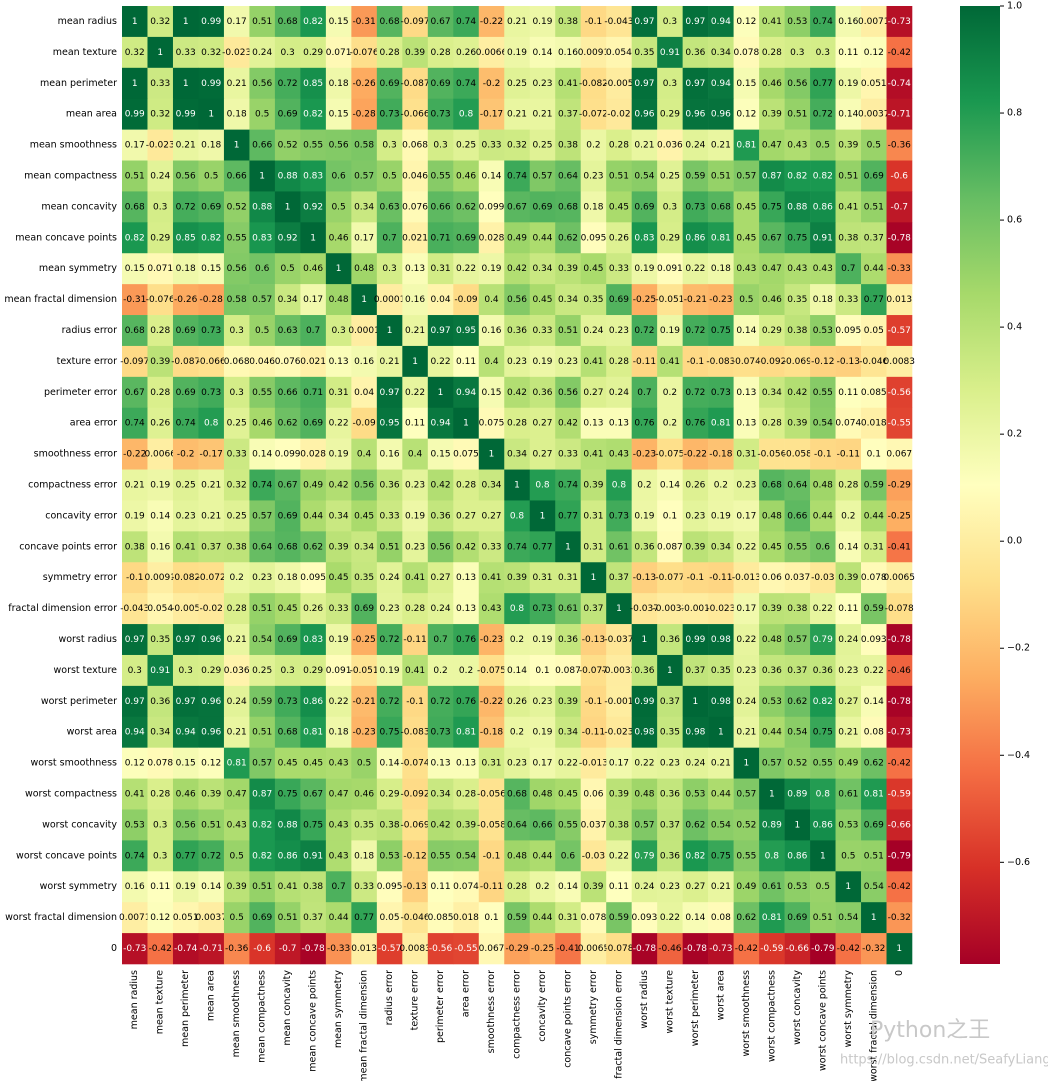 The width and height of the screenshot is (1048, 1081). Describe the element at coordinates (338, 1009) in the screenshot. I see `x-tick-label: mean symmetry` at that location.